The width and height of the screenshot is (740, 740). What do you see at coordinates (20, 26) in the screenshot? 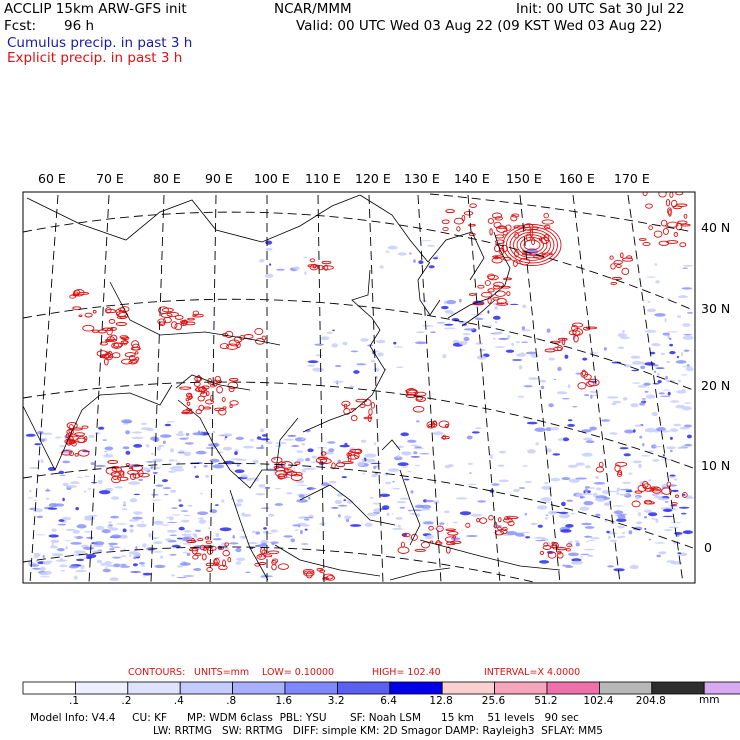
I see `forecast-label: Fcst:` at bounding box center [20, 26].